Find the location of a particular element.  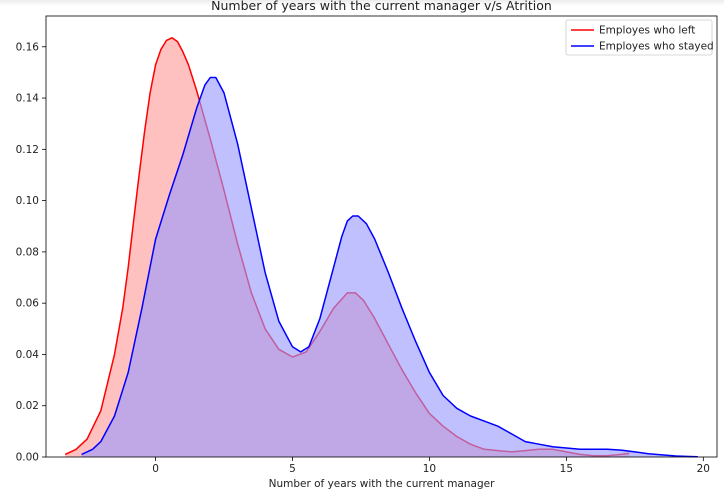

x-axis-label: Number of years with the current manager is located at coordinates (382, 484).